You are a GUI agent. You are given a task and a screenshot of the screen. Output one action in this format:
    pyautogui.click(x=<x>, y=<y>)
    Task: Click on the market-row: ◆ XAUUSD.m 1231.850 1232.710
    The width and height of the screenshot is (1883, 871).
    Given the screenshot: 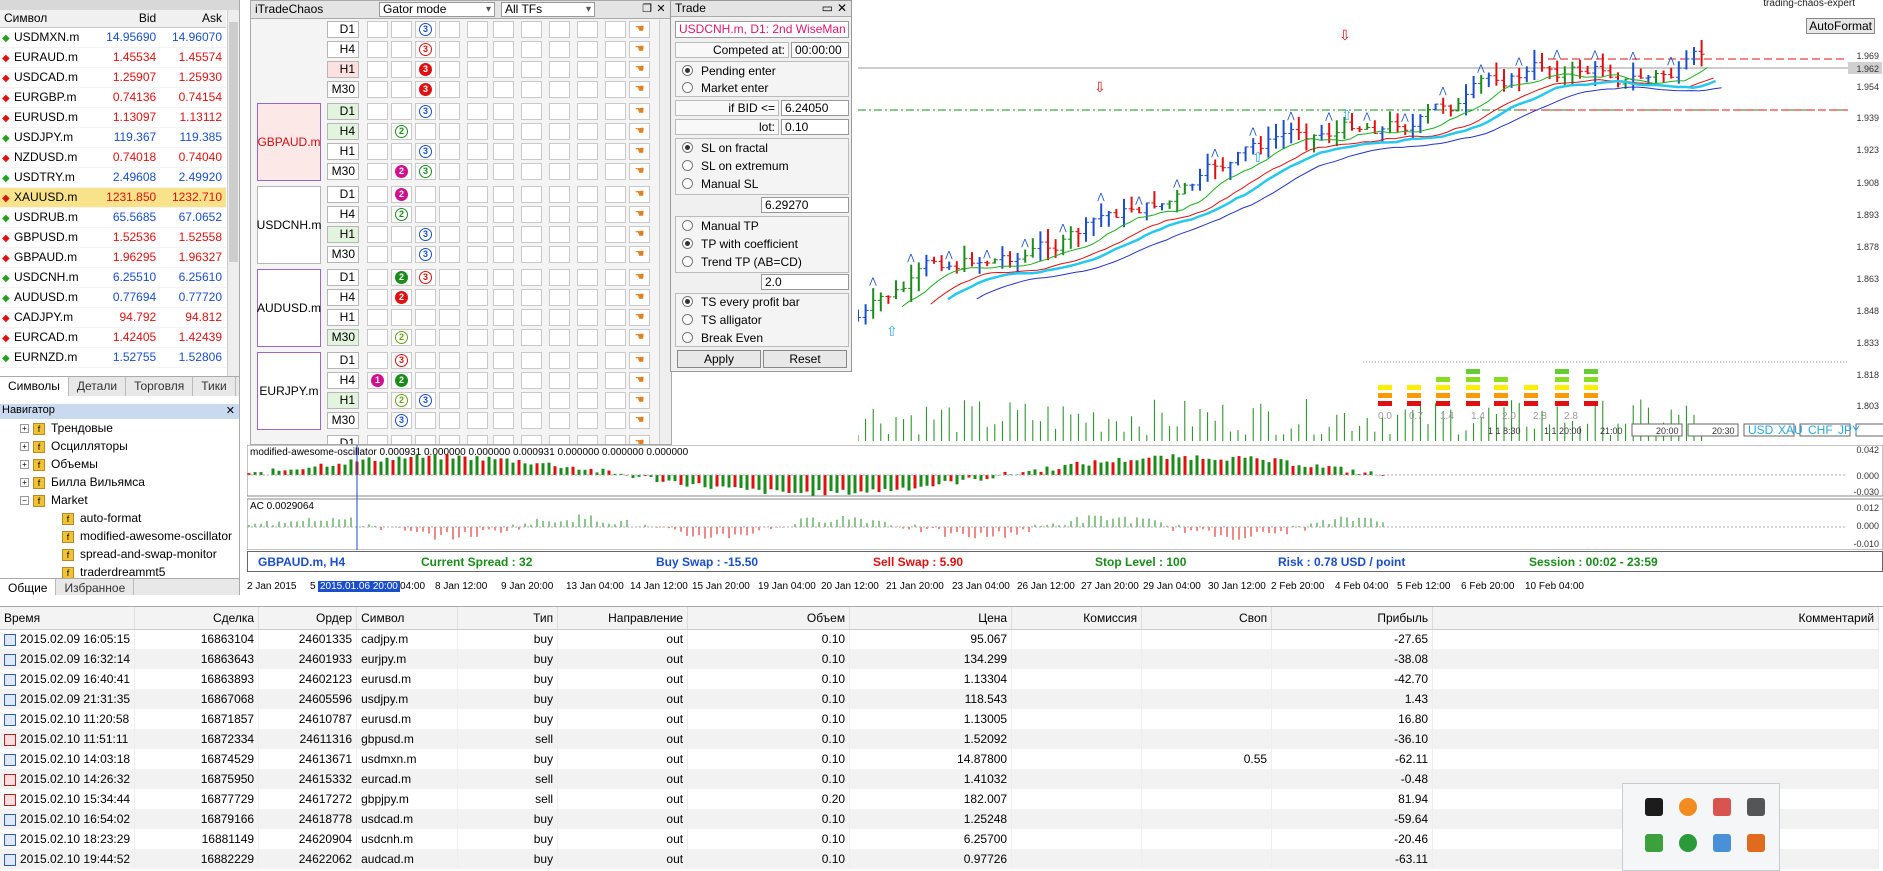 What is the action you would take?
    pyautogui.click(x=113, y=197)
    